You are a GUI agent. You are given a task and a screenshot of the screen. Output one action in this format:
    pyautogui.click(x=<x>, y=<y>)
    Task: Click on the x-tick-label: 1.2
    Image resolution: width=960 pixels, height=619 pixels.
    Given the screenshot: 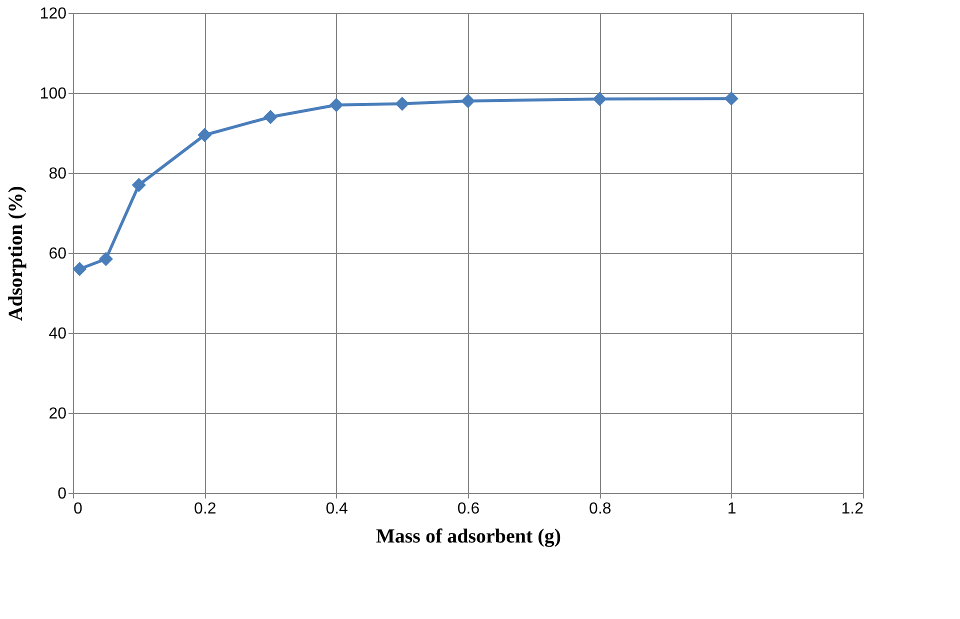 What is the action you would take?
    pyautogui.click(x=852, y=509)
    